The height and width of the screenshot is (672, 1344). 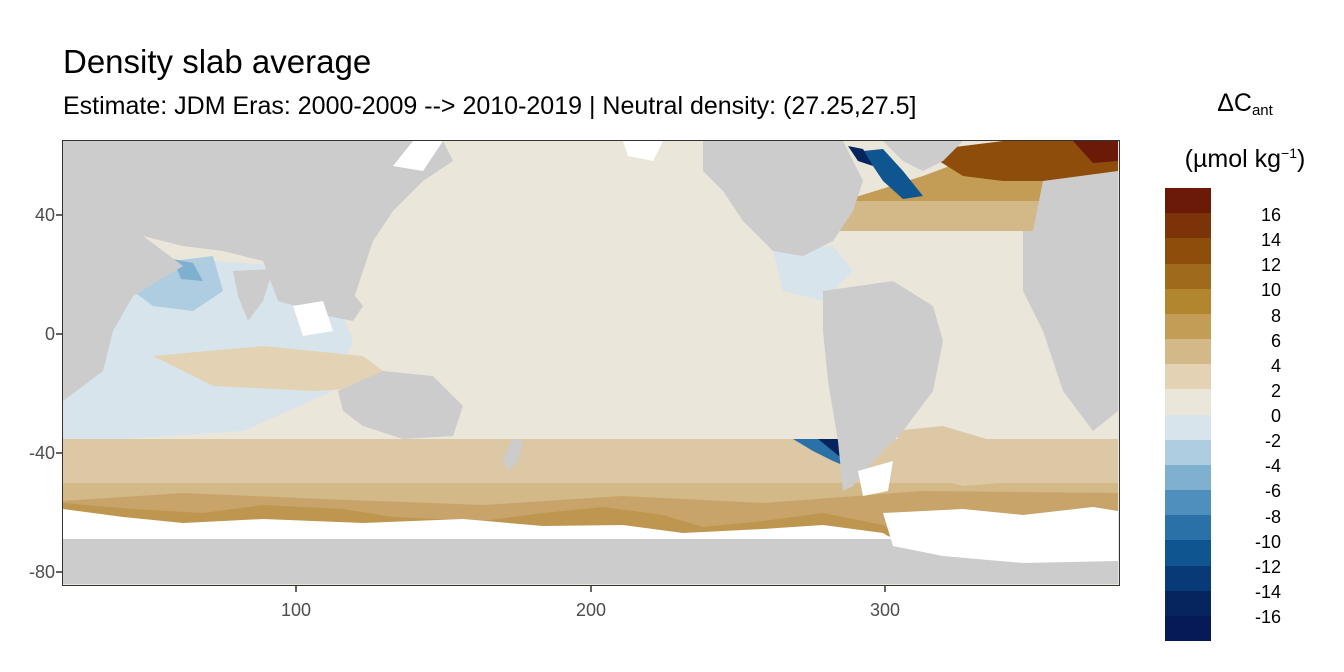 I want to click on indian-ocean-warm-strip, so click(x=278, y=368).